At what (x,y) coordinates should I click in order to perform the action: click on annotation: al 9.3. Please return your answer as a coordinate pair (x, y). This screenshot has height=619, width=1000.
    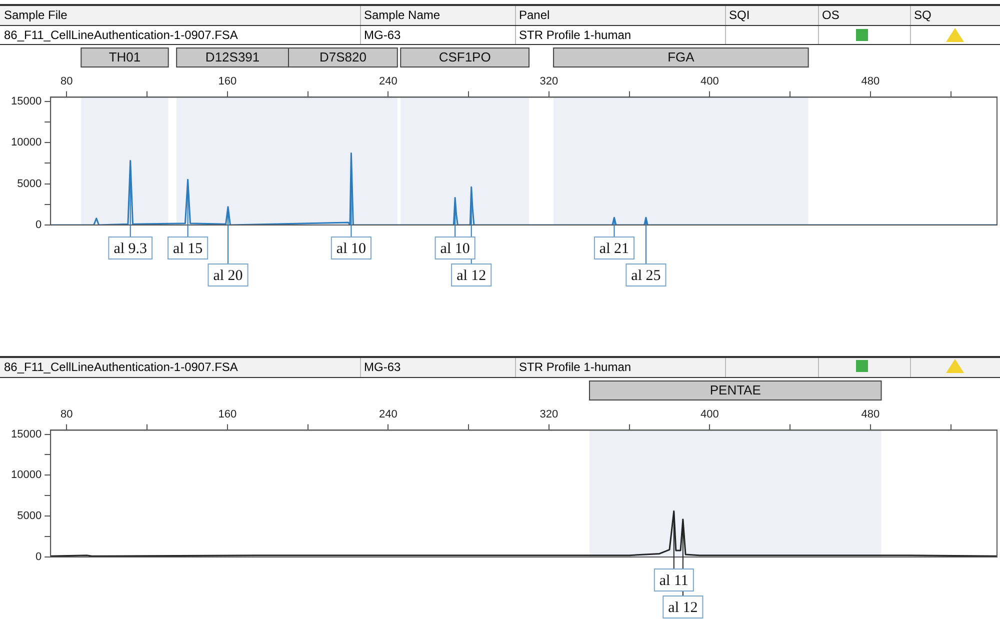
    Looking at the image, I should click on (131, 248).